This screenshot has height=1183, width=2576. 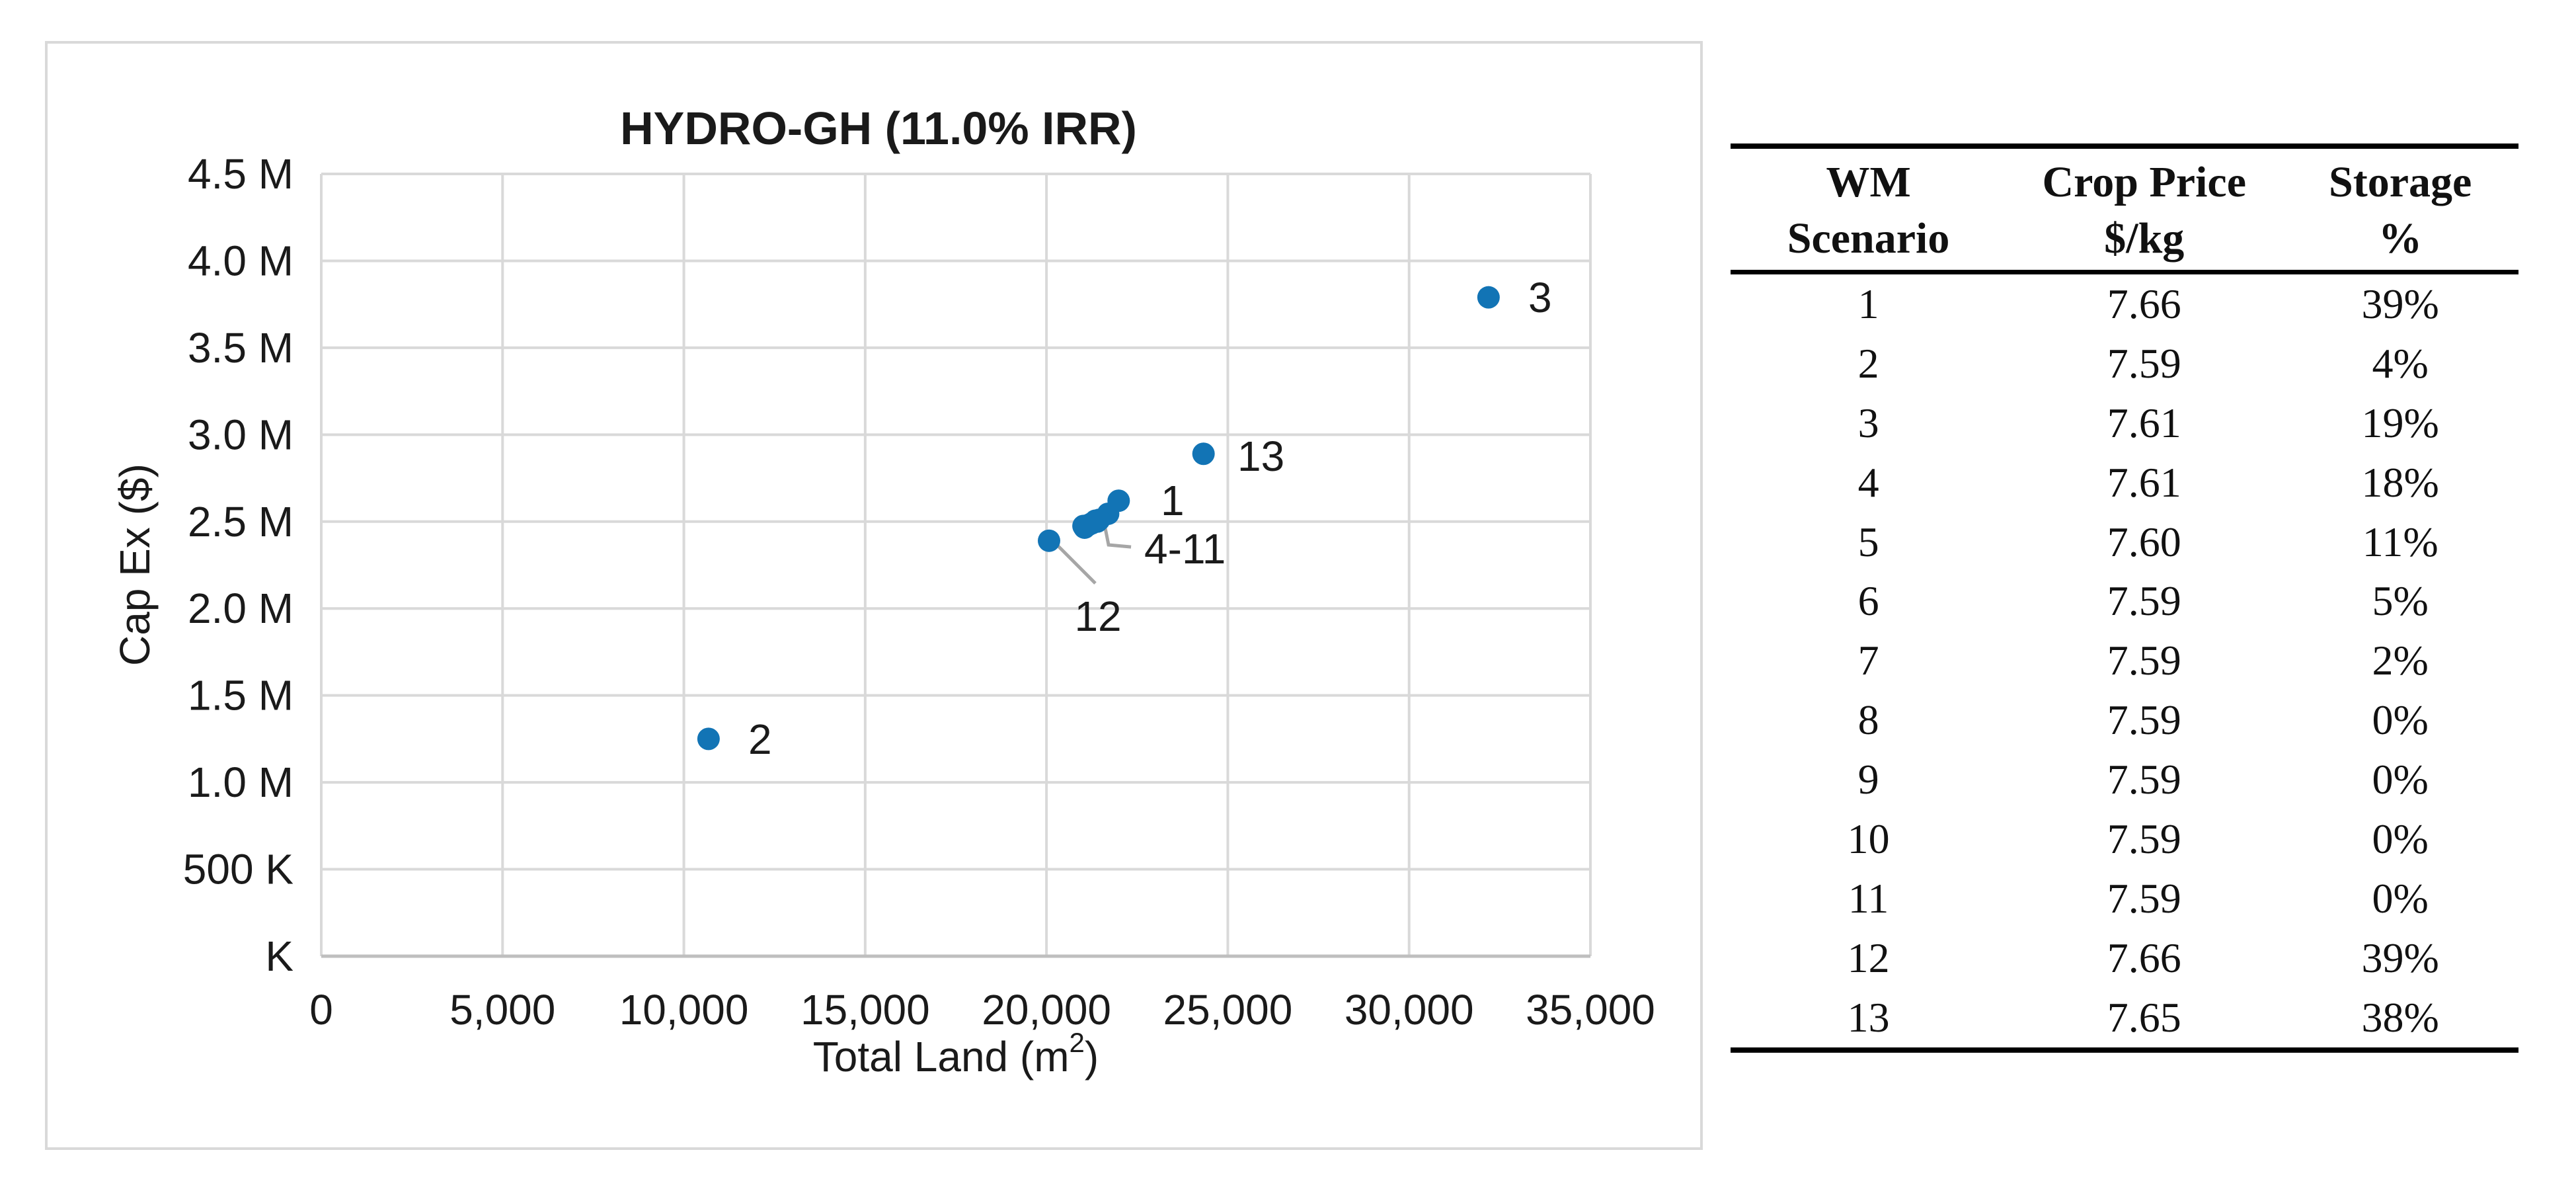 What do you see at coordinates (2400, 601) in the screenshot?
I see `storage-cell: 5%` at bounding box center [2400, 601].